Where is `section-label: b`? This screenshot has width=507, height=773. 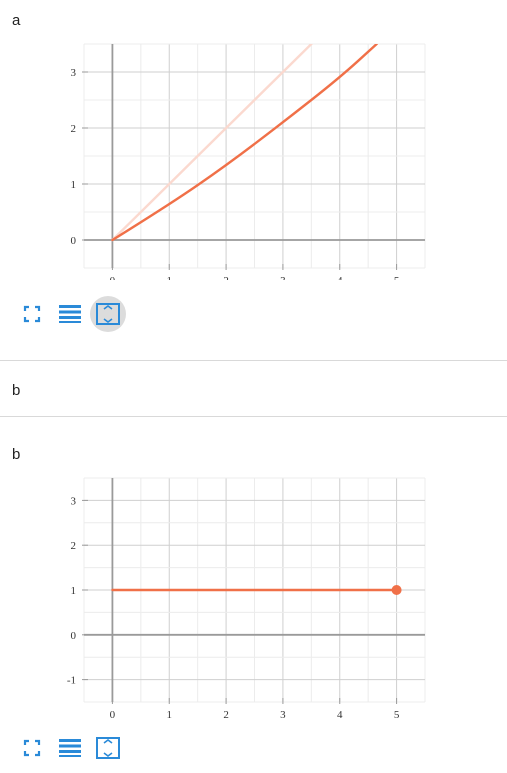 section-label: b is located at coordinates (16, 390).